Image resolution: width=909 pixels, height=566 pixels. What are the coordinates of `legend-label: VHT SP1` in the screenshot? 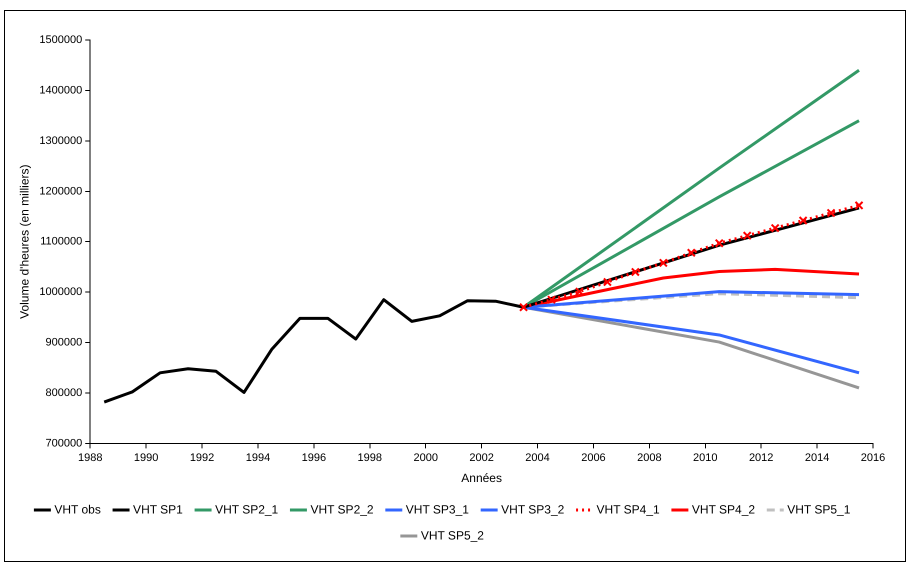 It's located at (158, 509).